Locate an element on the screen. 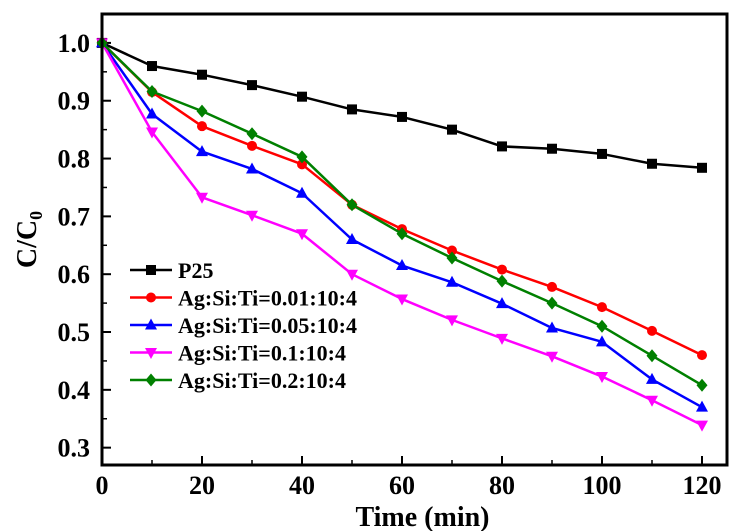 The height and width of the screenshot is (531, 738). x-tick-label: 60 is located at coordinates (402, 485).